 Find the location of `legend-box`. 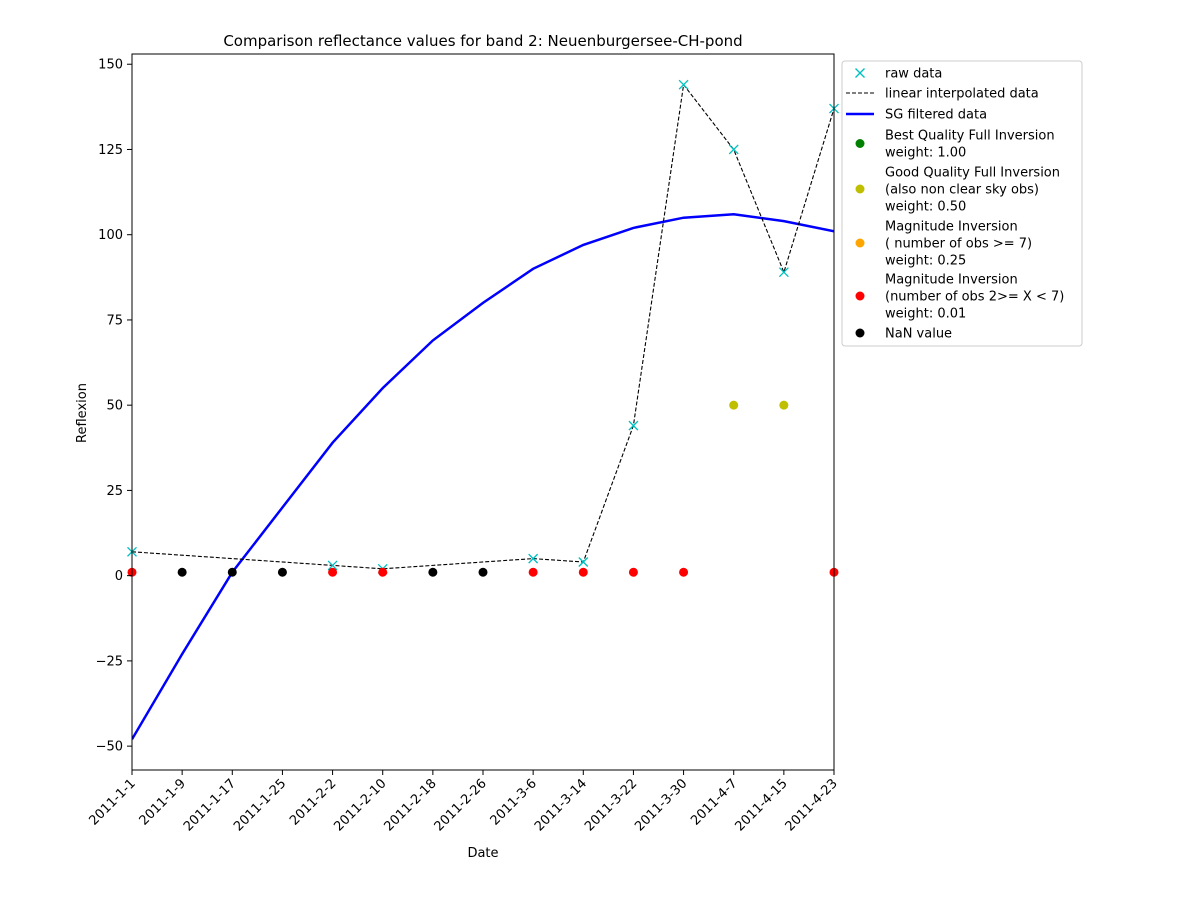

legend-box is located at coordinates (962, 203).